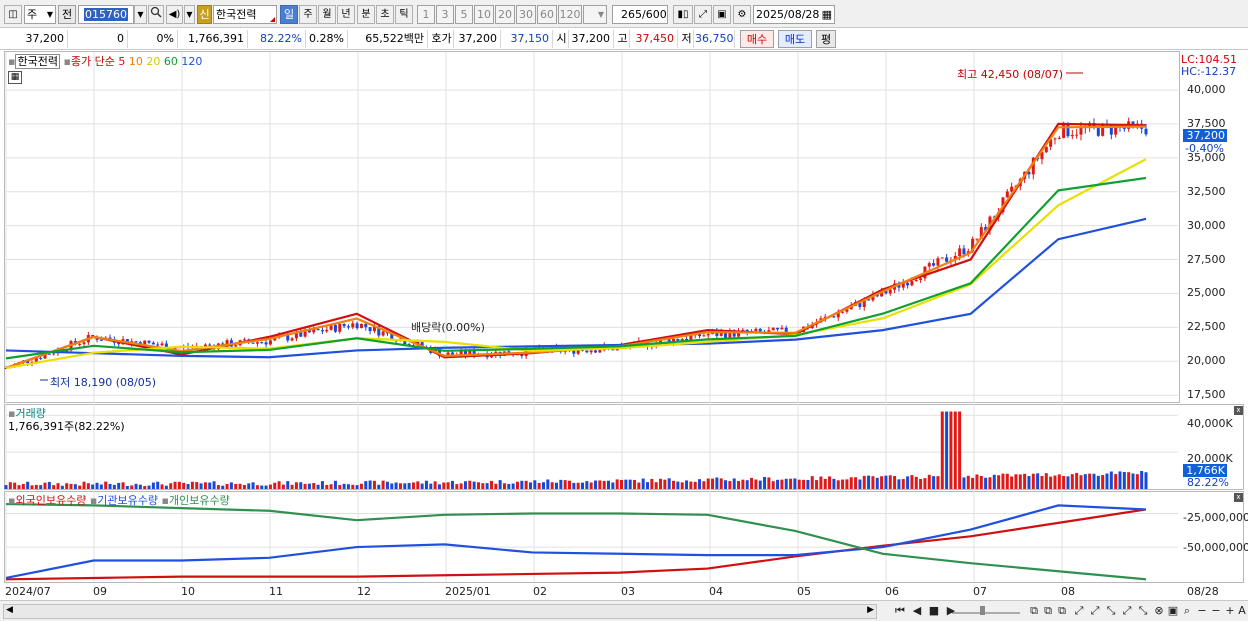 The height and width of the screenshot is (621, 1248). I want to click on horizontal-scrollbar: ◀ ▶, so click(440, 611).